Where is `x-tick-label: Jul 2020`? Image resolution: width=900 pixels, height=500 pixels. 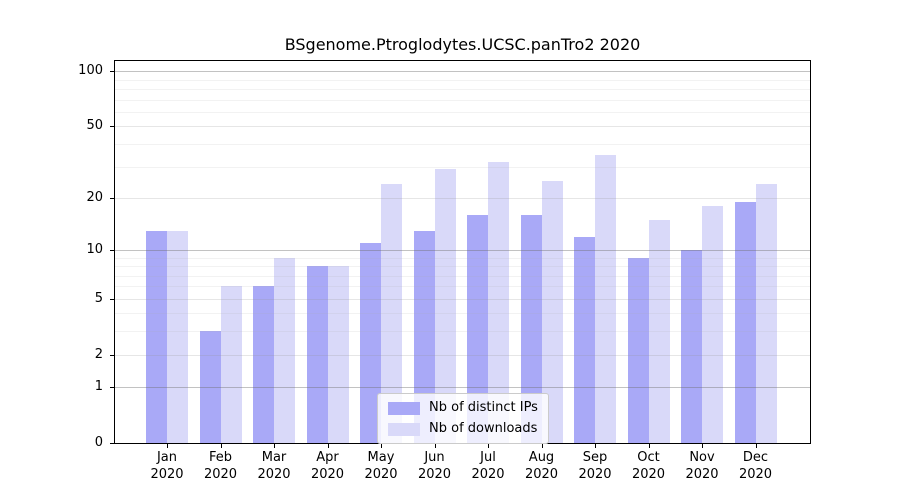 x-tick-label: Jul 2020 is located at coordinates (488, 466).